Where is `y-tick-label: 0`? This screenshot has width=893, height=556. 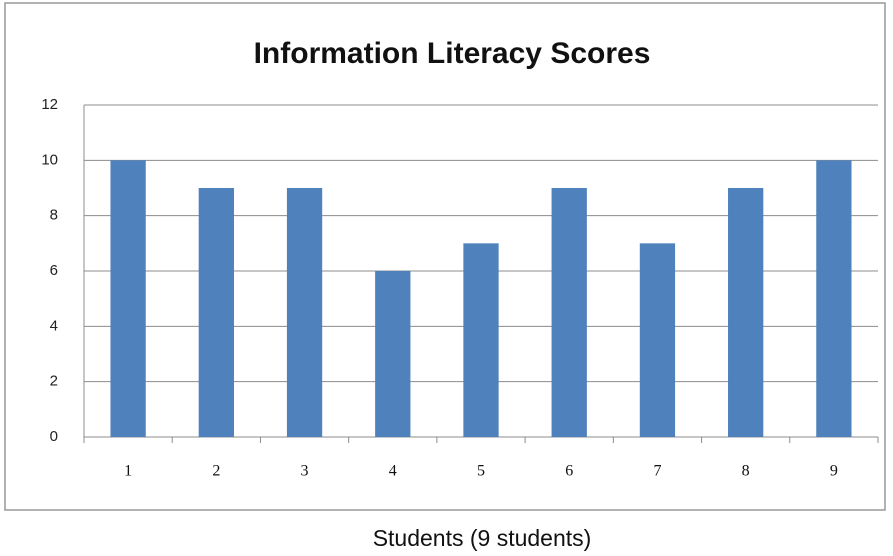
y-tick-label: 0 is located at coordinates (54, 436).